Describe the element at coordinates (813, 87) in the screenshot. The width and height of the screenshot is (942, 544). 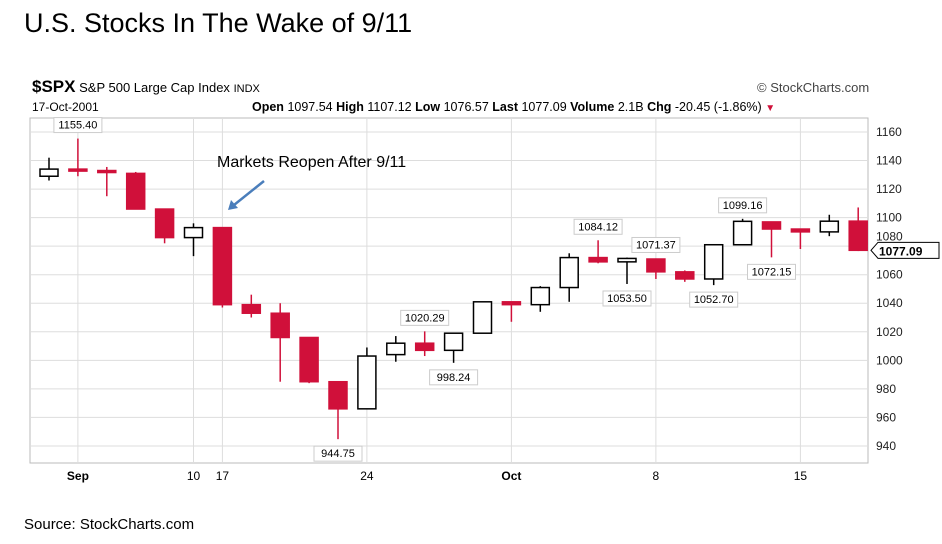
I see `brand: © StockCharts.com` at that location.